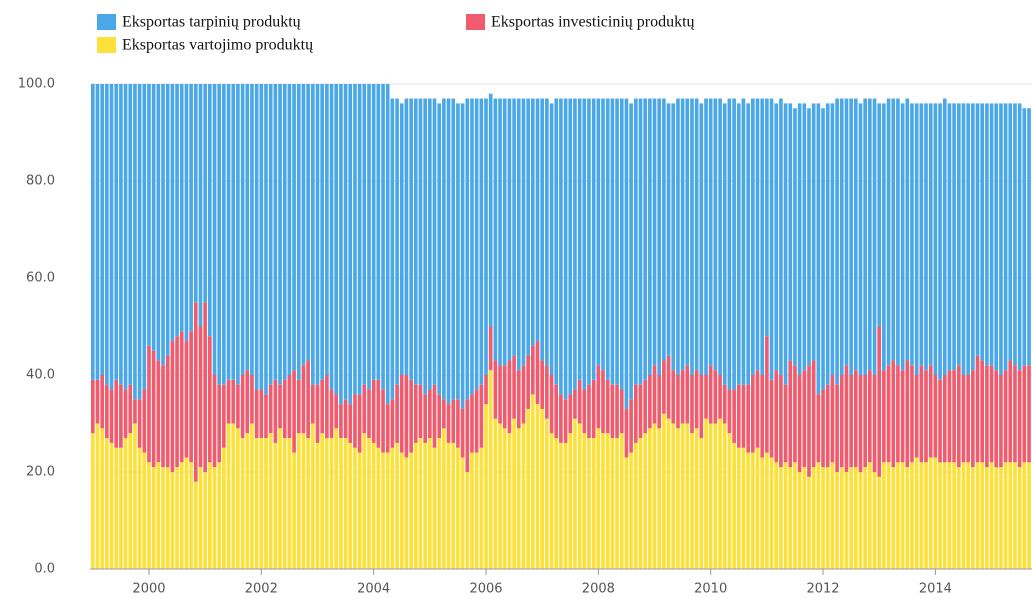 The height and width of the screenshot is (599, 1032). What do you see at coordinates (106, 22) in the screenshot?
I see `legend-swatch` at bounding box center [106, 22].